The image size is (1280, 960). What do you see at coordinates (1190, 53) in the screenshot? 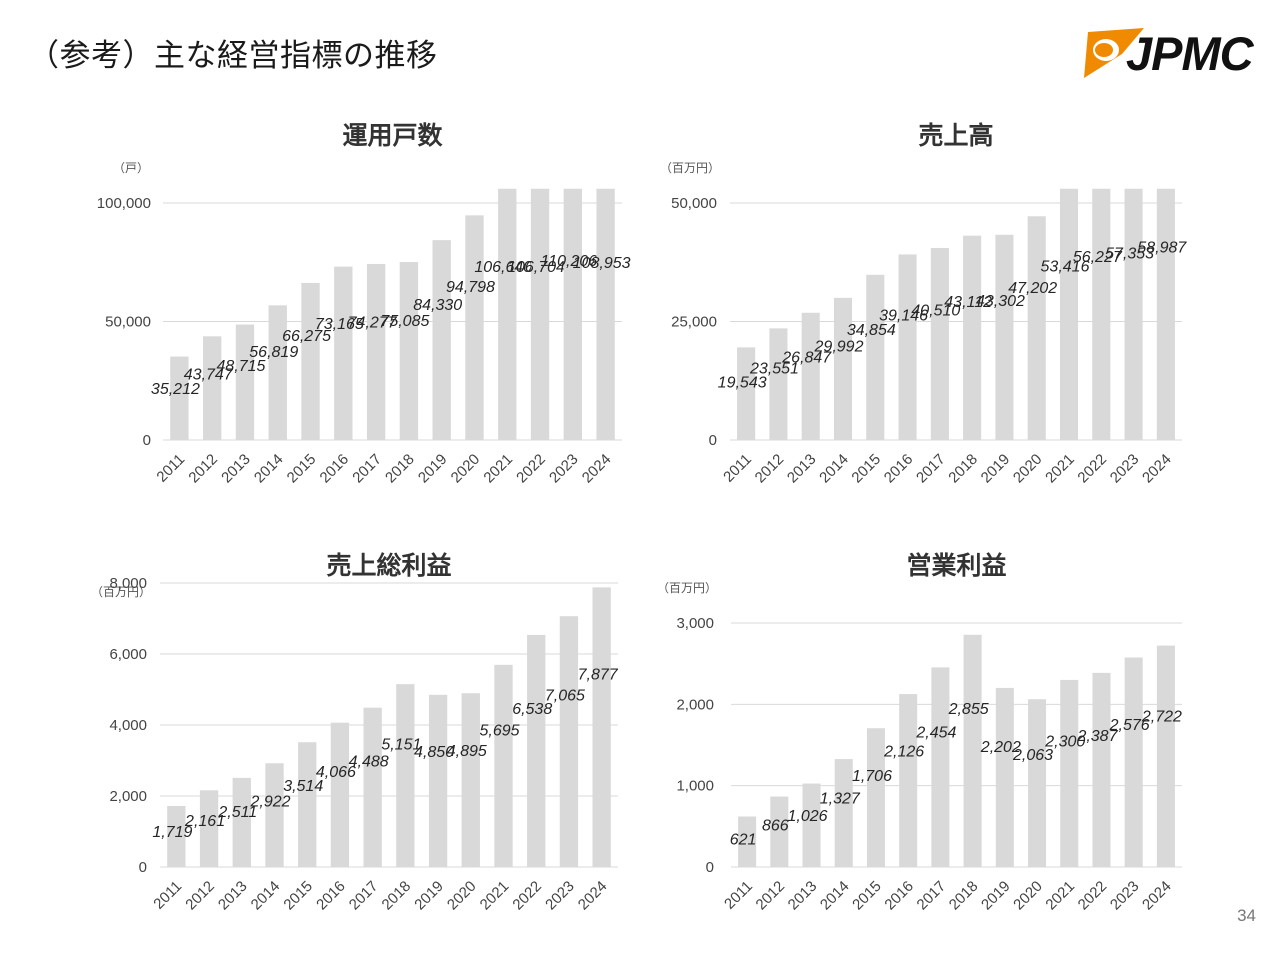
I see `logo-text: JPMC` at bounding box center [1190, 53].